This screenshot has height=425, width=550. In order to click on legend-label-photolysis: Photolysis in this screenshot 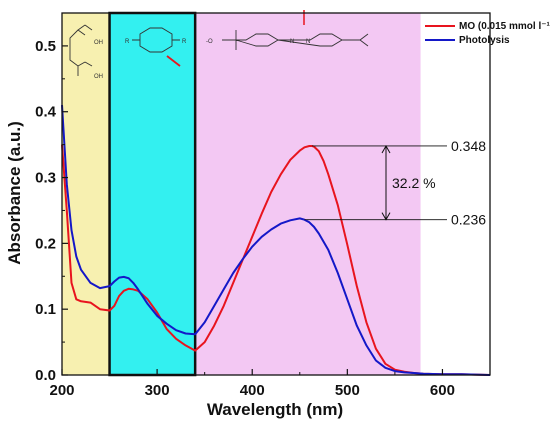, I will do `click(484, 40)`.